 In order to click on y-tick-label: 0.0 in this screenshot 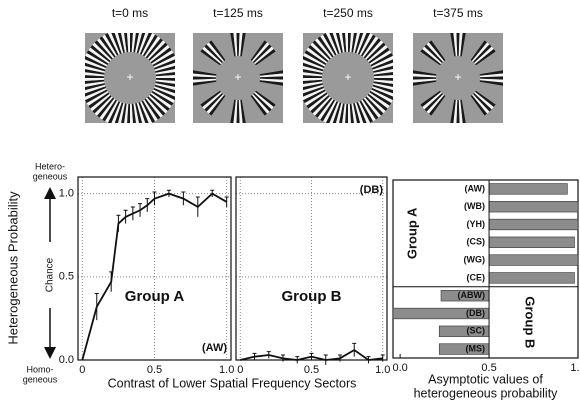, I will do `click(66, 360)`.